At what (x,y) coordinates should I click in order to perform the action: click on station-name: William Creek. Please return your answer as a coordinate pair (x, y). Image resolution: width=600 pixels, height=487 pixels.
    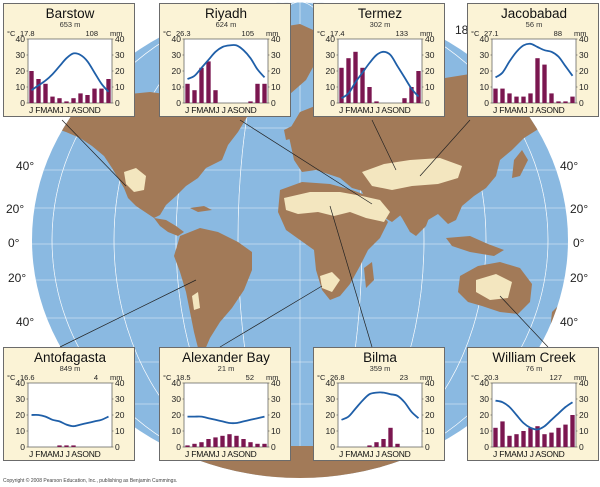
    Looking at the image, I should click on (534, 357).